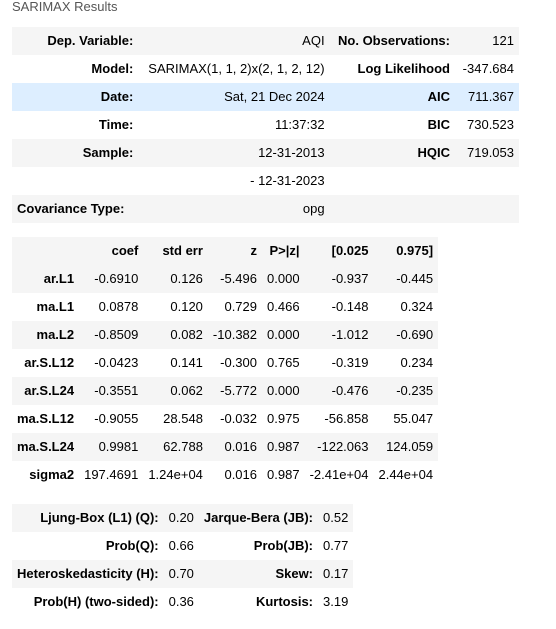  What do you see at coordinates (235, 335) in the screenshot?
I see `cell: -10.382` at bounding box center [235, 335].